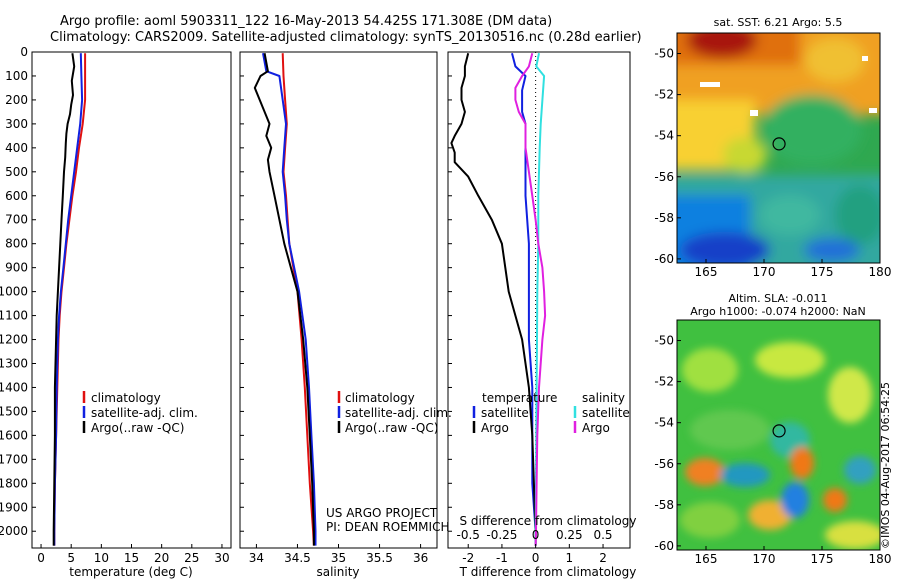 The height and width of the screenshot is (580, 900). I want to click on sst-map-axes: 165 170 175 180 -50 -52 -54 -56 -58 -60, so click(772, 163).